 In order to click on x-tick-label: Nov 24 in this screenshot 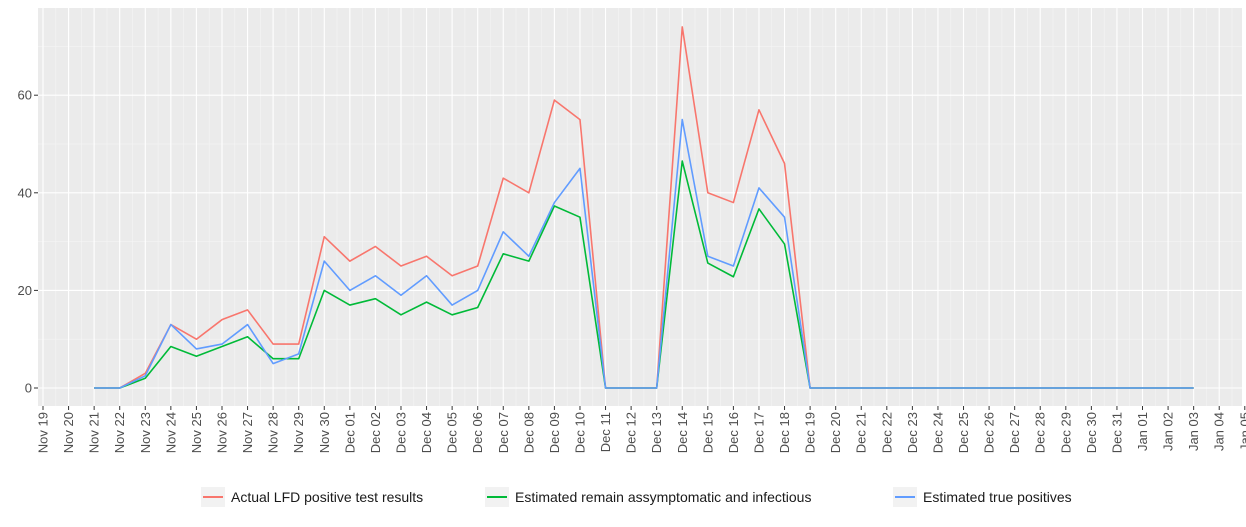, I will do `click(170, 432)`.